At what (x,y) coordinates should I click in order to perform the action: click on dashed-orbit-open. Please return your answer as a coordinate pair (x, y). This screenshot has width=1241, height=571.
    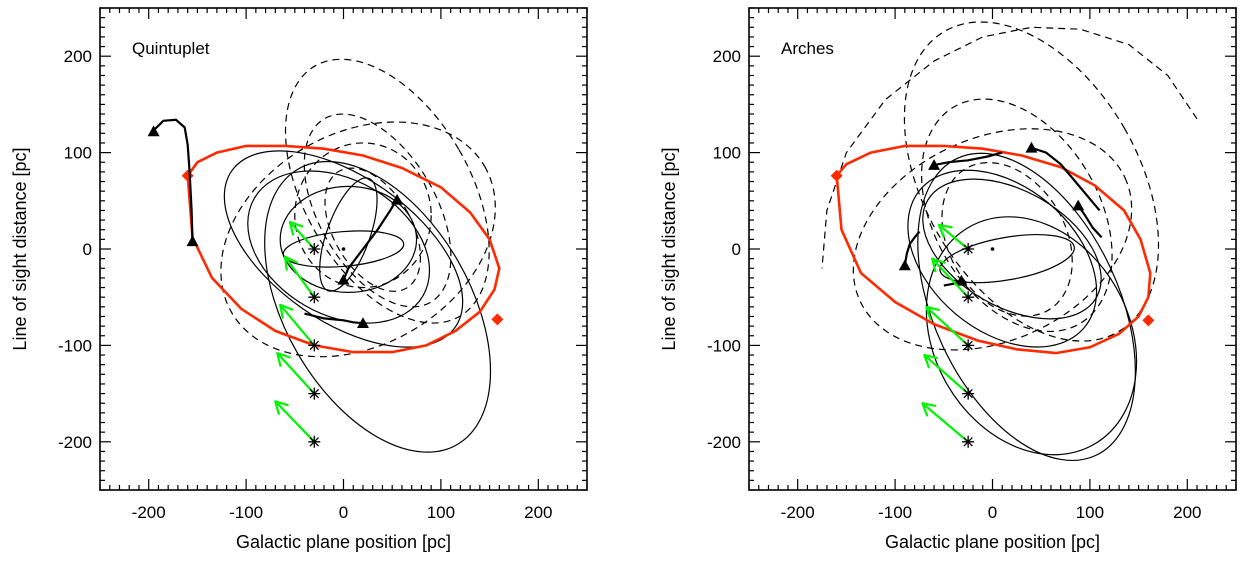
    Looking at the image, I should click on (1009, 147).